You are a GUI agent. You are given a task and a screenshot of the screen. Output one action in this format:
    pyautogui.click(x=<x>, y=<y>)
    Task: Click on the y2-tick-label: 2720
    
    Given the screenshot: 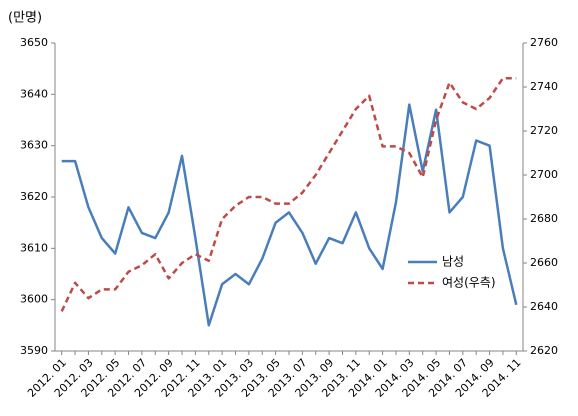 What is the action you would take?
    pyautogui.click(x=544, y=130)
    